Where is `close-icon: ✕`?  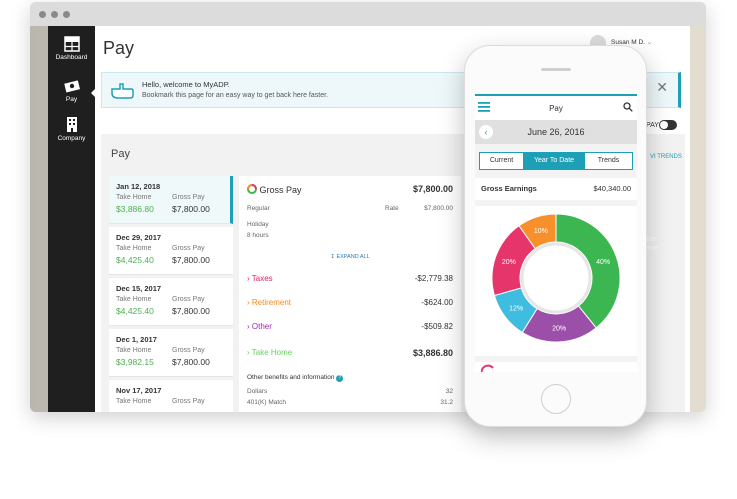 close-icon: ✕ is located at coordinates (662, 87).